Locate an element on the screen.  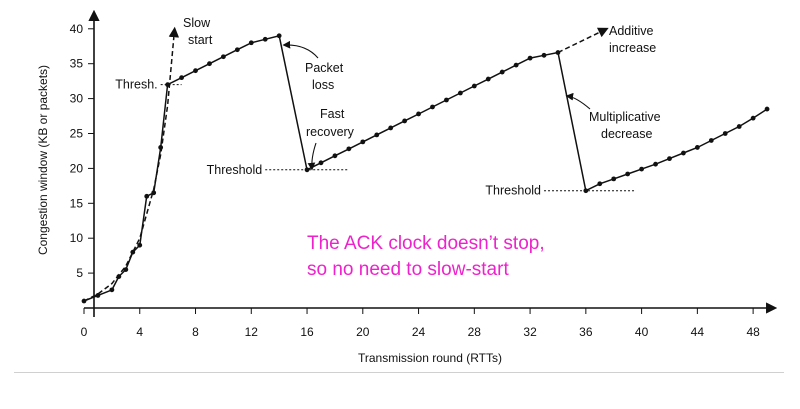
annotation-fast-recovery-line1: Fast is located at coordinates (332, 114).